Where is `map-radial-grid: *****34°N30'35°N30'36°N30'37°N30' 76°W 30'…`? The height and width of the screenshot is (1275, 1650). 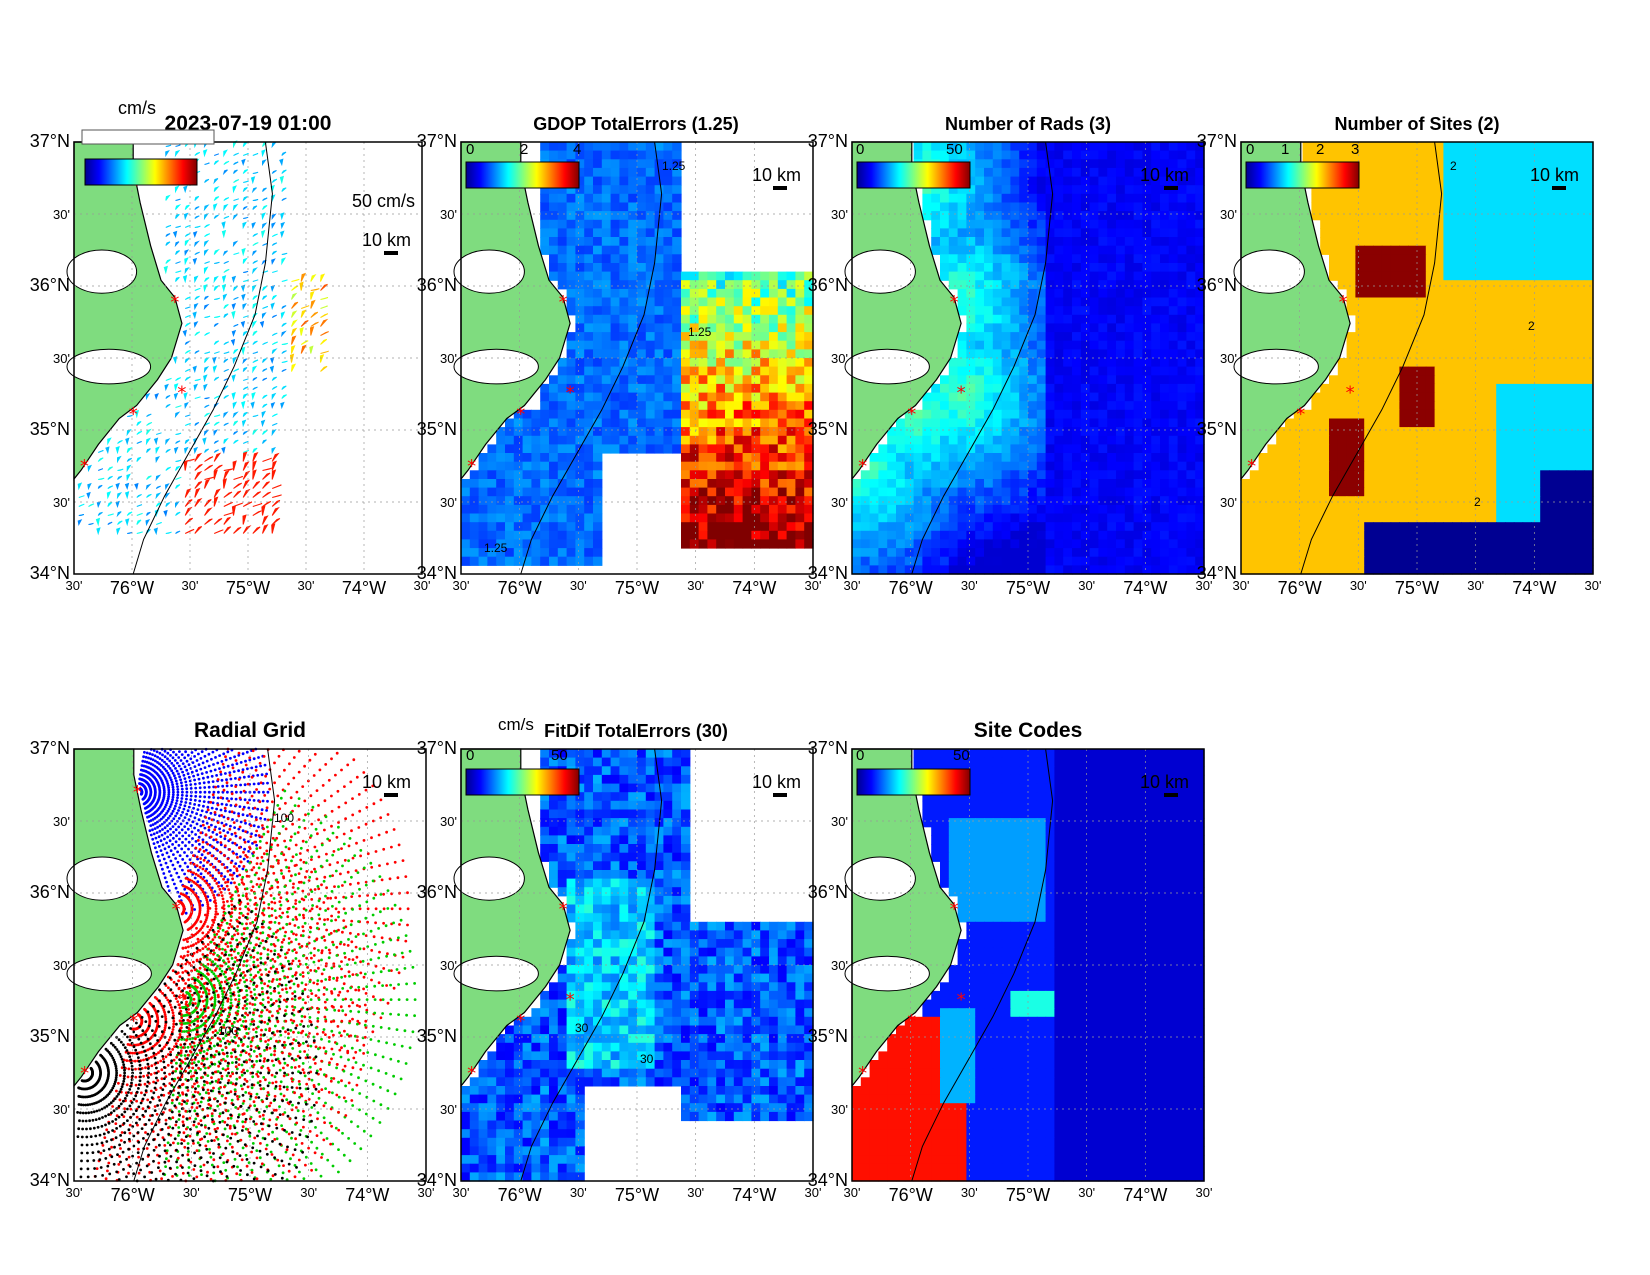 map-radial-grid: *****34°N30'35°N30'36°N30'37°N30' 76°W 30'… is located at coordinates (232, 971).